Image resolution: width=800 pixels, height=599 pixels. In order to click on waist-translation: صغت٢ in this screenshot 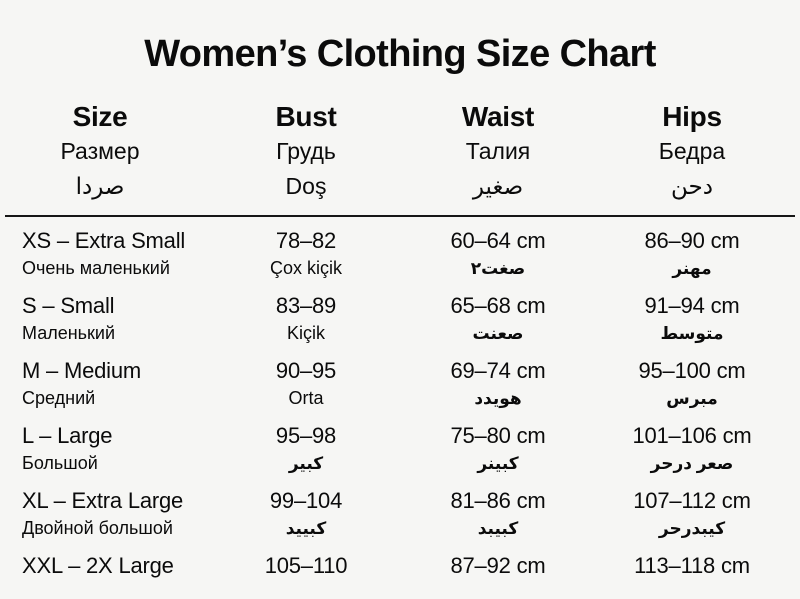, I will do `click(498, 268)`.